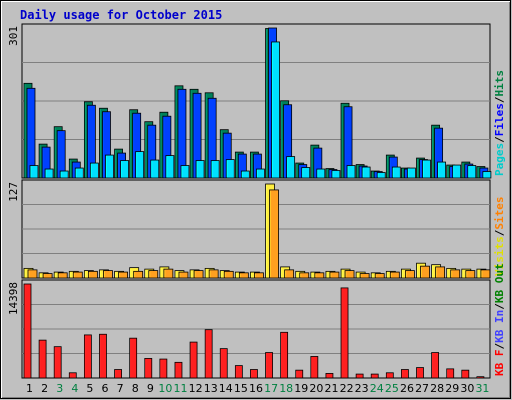  Describe the element at coordinates (499, 326) in the screenshot. I see `legend-item-kb-in: KB In` at that location.